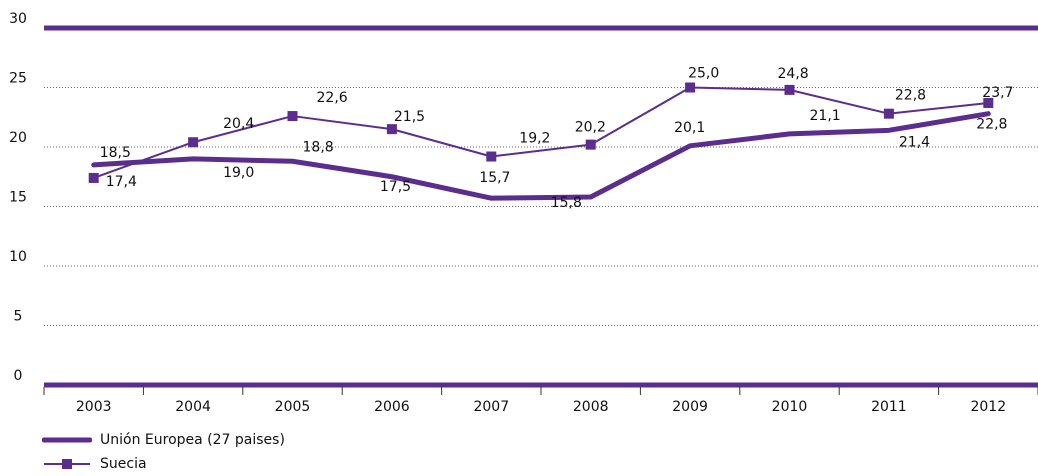 The width and height of the screenshot is (1038, 476). I want to click on data-label-suecia: 17,4, so click(121, 182).